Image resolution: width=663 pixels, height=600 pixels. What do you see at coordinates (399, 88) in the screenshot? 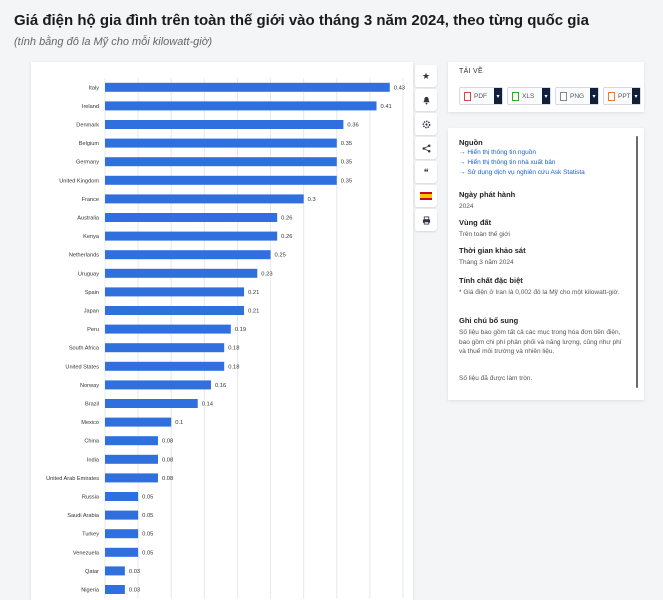
I see `value-label: 0.43` at bounding box center [399, 88].